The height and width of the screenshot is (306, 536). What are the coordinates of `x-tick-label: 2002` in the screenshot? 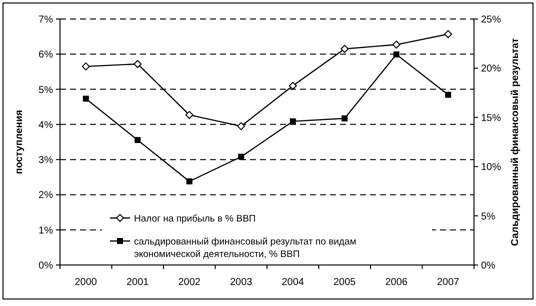 It's located at (189, 282).